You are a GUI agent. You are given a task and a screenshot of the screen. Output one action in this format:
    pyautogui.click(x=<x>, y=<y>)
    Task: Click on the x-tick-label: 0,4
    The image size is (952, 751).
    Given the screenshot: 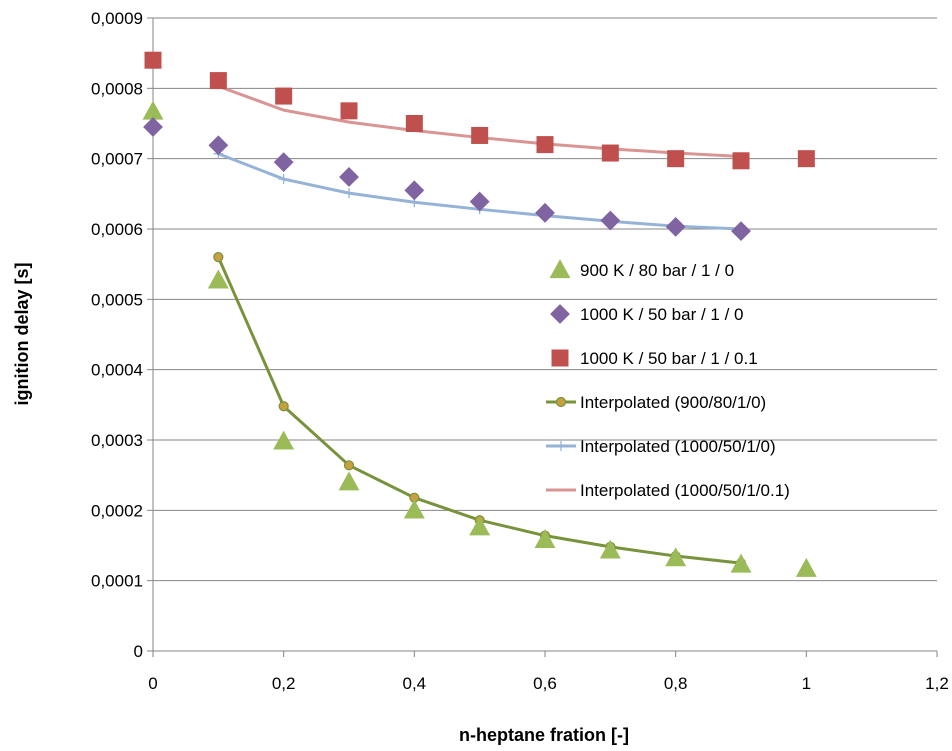 What is the action you would take?
    pyautogui.click(x=415, y=683)
    